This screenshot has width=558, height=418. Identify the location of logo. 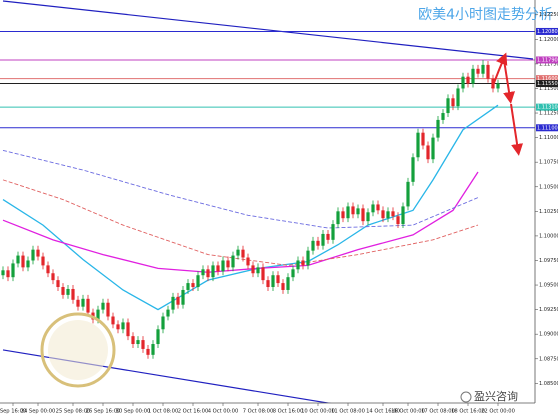
(78, 350).